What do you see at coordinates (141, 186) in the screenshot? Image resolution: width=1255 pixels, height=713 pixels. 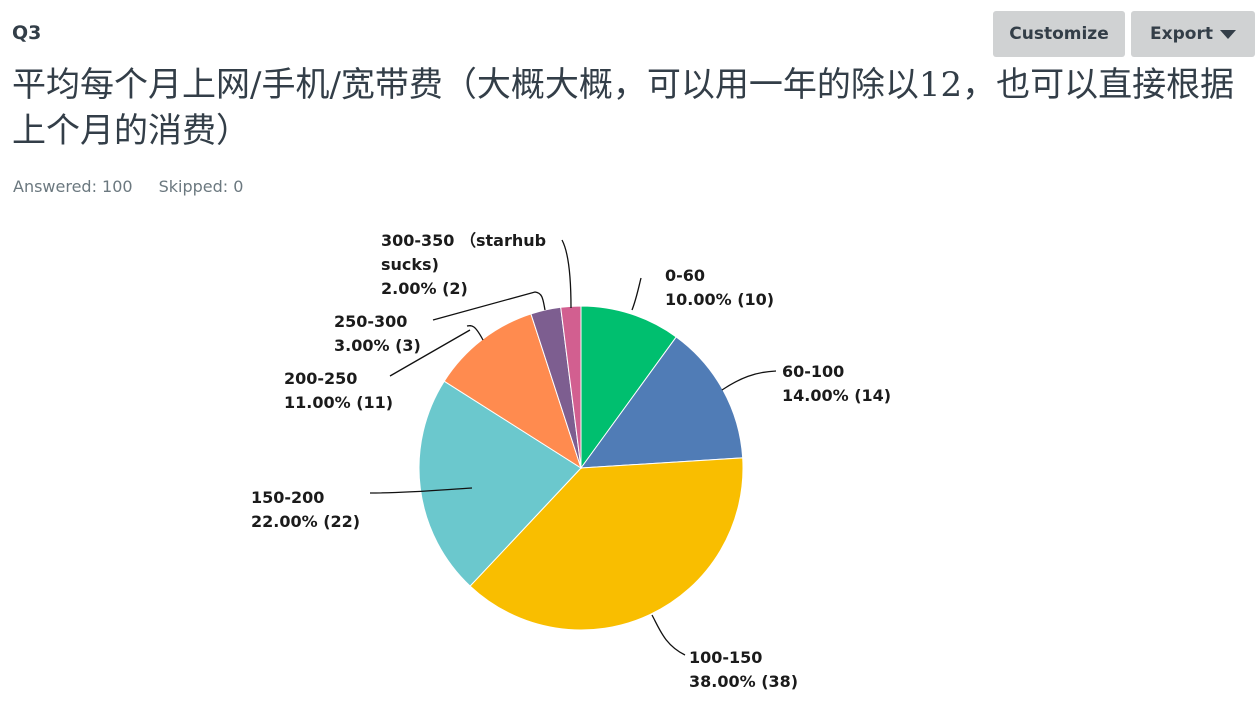 I see `response-stats: Answered: 100 Skipped: 0` at bounding box center [141, 186].